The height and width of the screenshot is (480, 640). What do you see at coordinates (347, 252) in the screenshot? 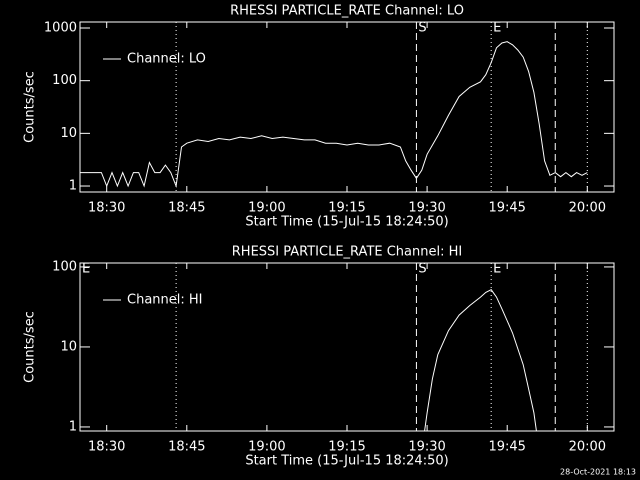
I see `chart-title: RHESSI PARTICLE_RATE Channel: HI` at bounding box center [347, 252].